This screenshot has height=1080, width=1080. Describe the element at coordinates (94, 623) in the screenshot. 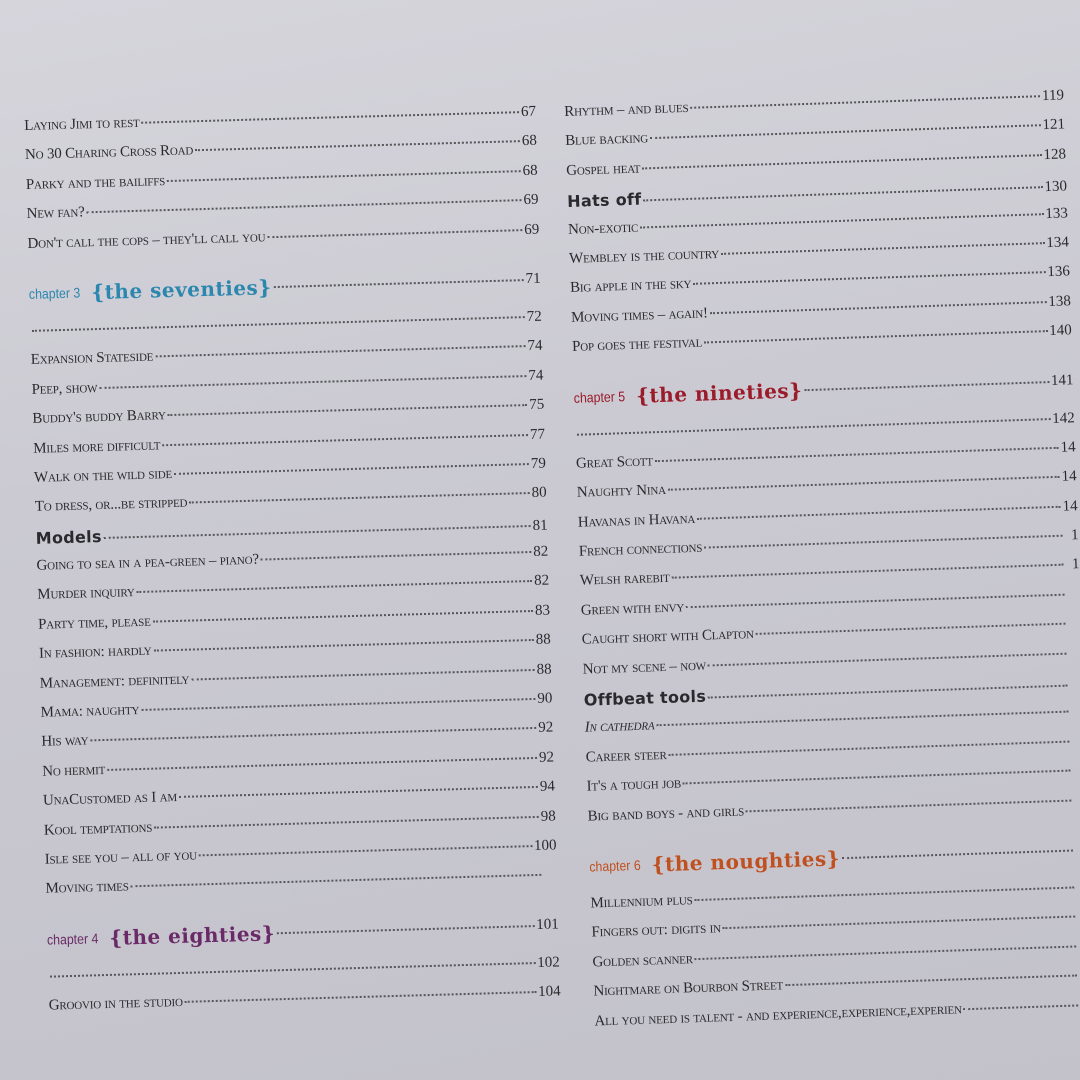

I see `entry-title: Party time, please` at that location.